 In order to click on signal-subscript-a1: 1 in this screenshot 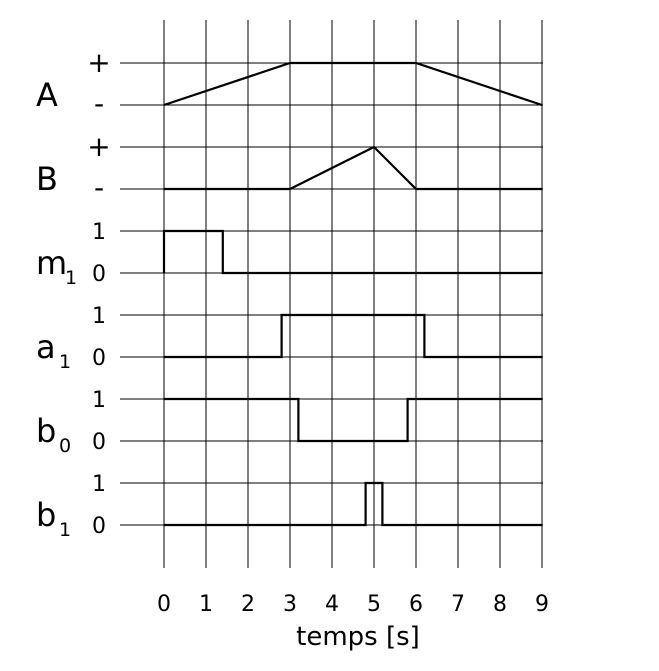, I will do `click(65, 362)`.